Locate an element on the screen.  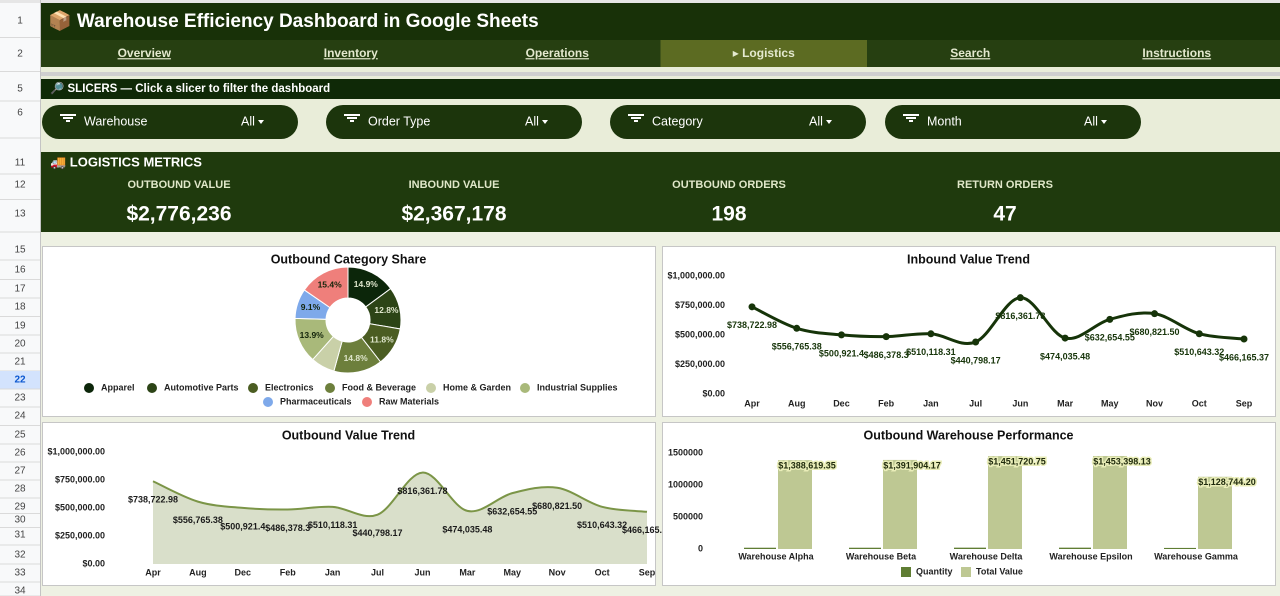
row-number: 13 is located at coordinates (20, 214).